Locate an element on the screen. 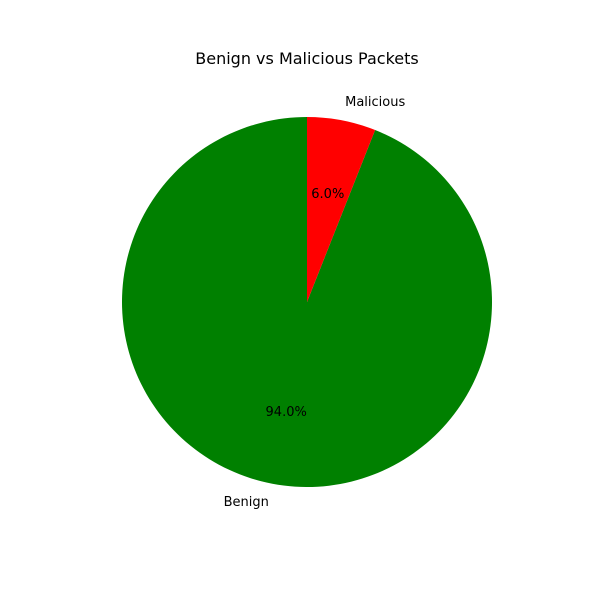 The width and height of the screenshot is (600, 600). chart-title: Benign vs Malicious Packets is located at coordinates (306, 58).